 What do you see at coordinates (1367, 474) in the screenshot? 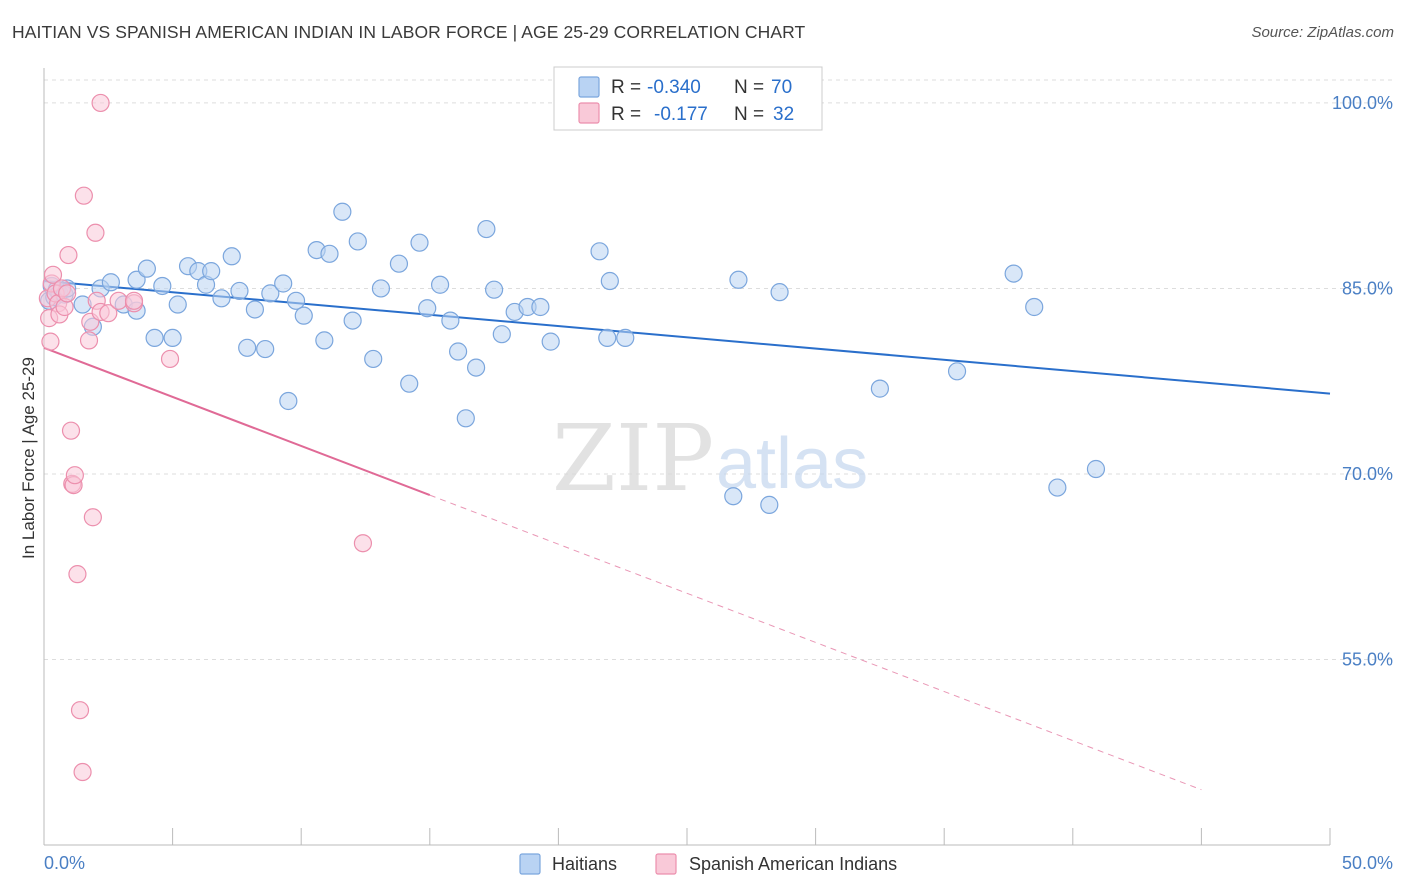
I see `y-tick-label: 70.0%` at bounding box center [1367, 474].